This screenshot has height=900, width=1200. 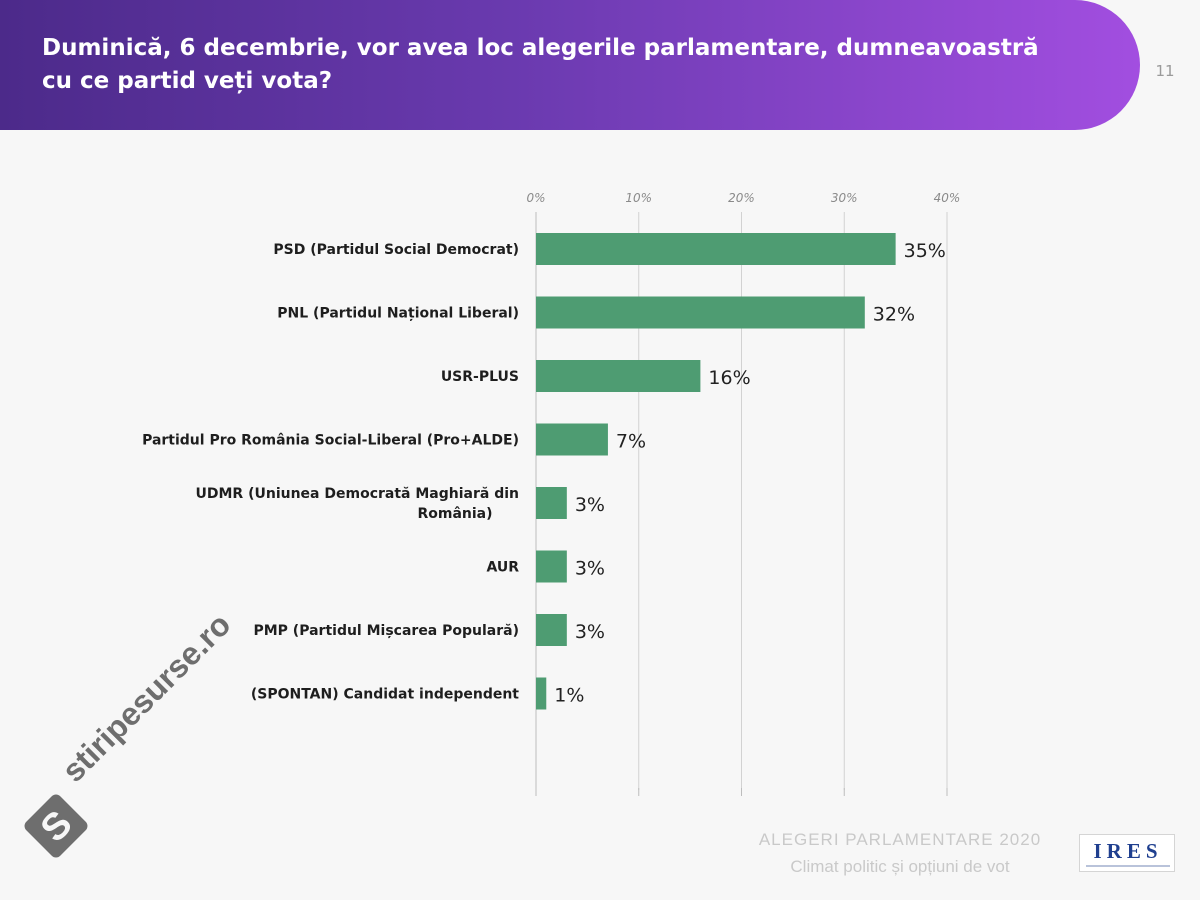 I want to click on data-label: 7%, so click(x=631, y=442).